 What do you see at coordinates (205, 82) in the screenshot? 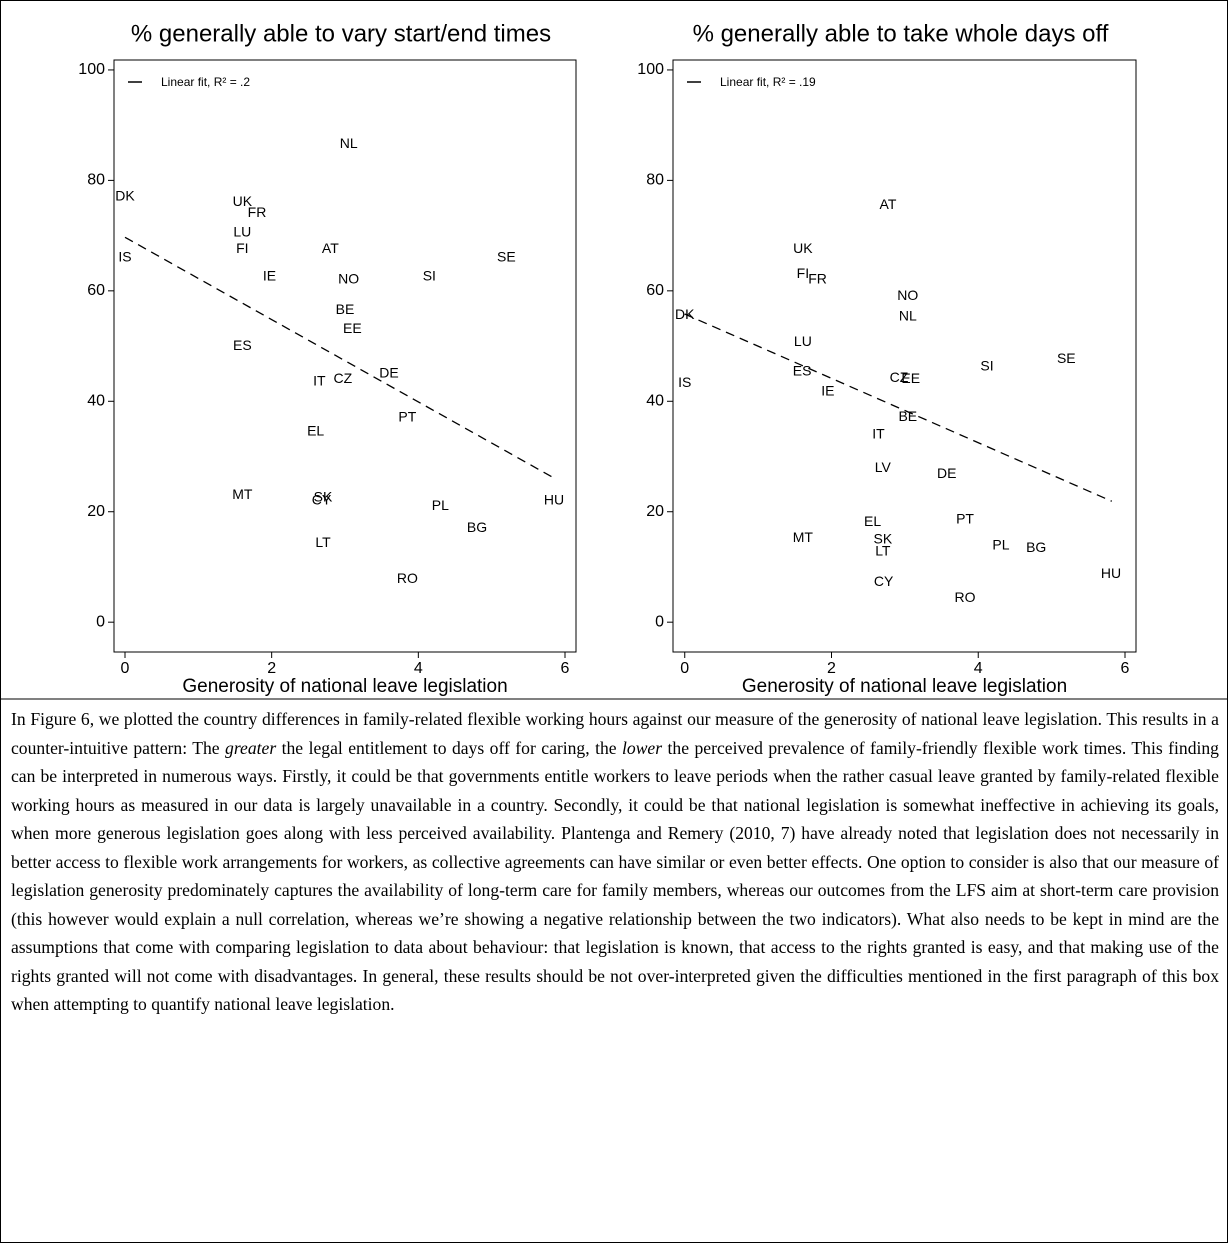
I see `legend-label: Linear fit, R² = .2` at bounding box center [205, 82].